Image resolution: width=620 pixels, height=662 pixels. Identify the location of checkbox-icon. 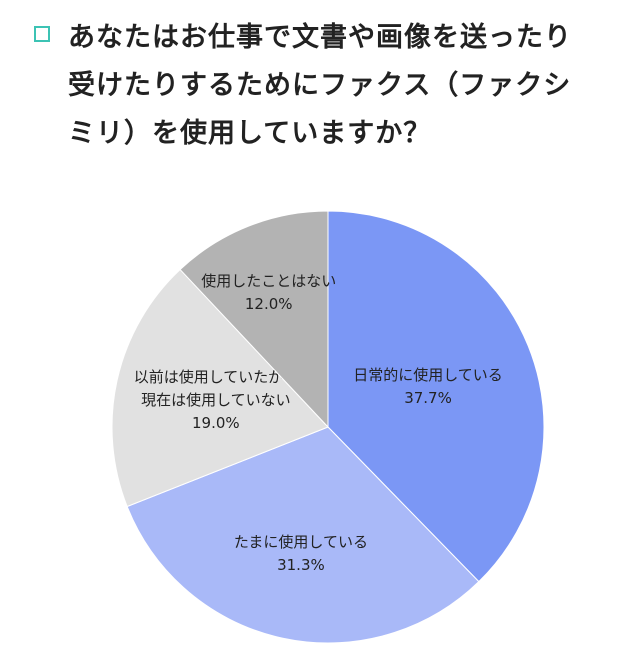
(42, 34).